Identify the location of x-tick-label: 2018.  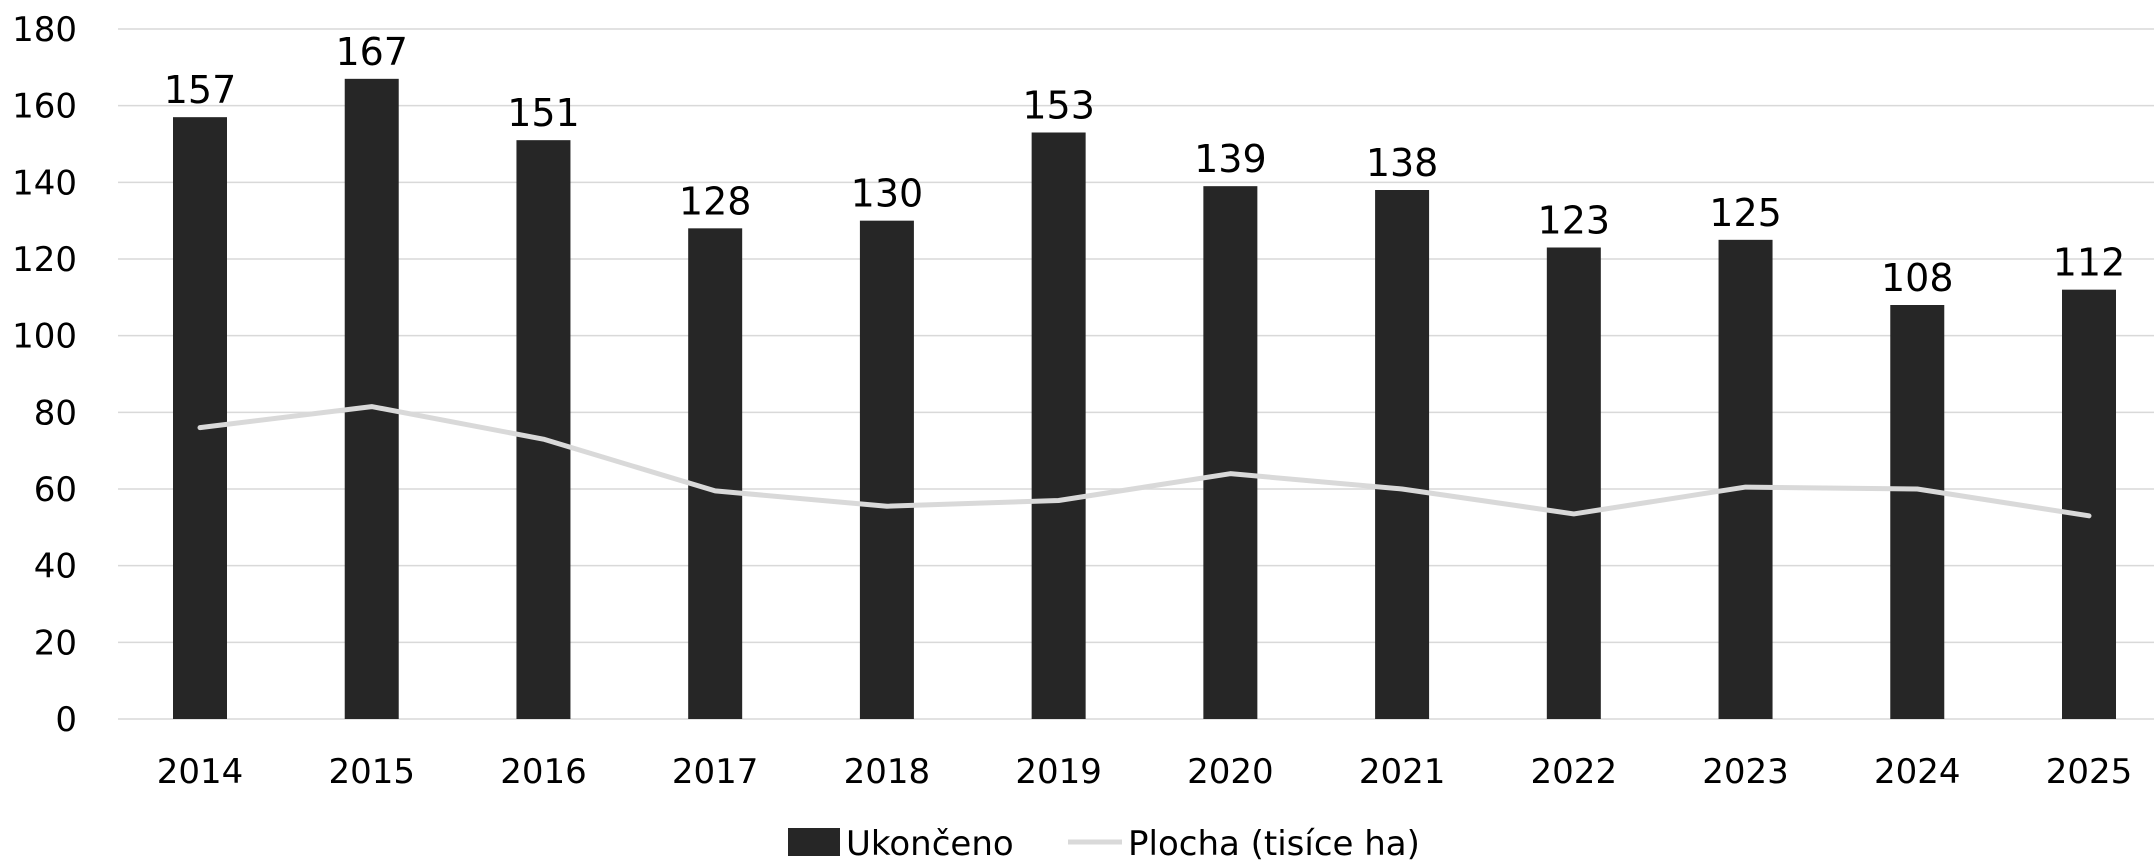
(887, 772).